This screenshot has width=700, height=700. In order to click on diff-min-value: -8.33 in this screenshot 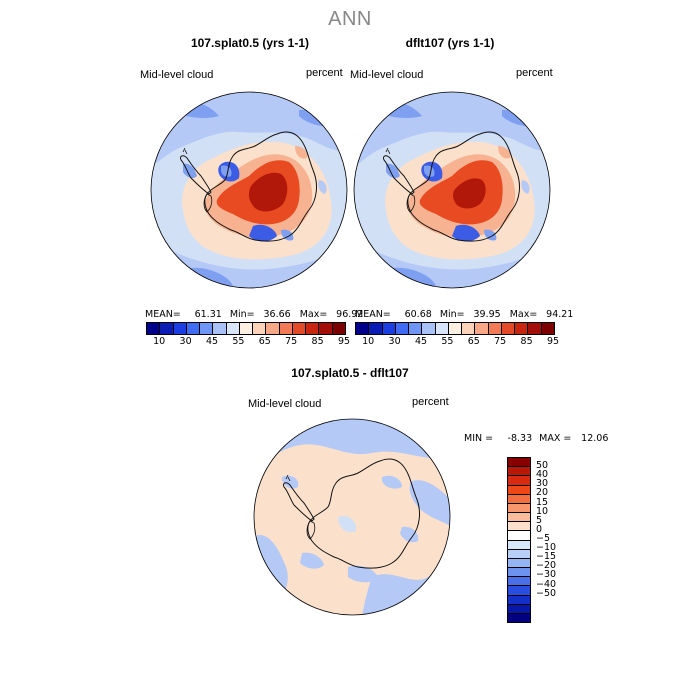, I will do `click(520, 438)`.